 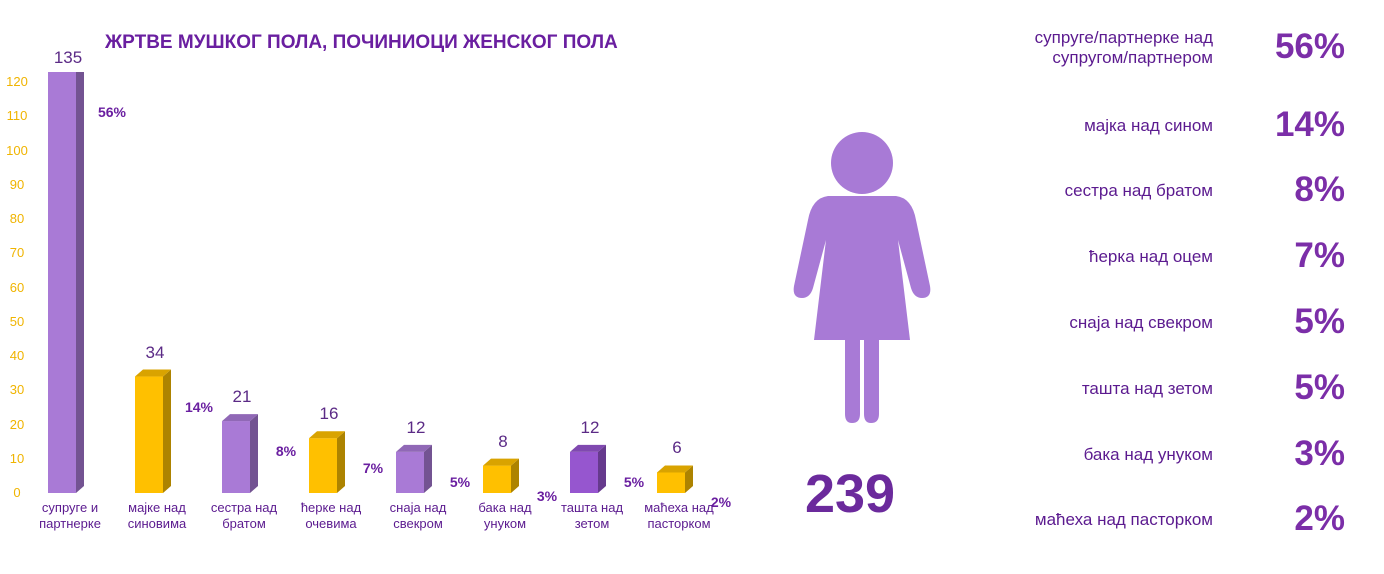 What do you see at coordinates (1319, 453) in the screenshot?
I see `breakdown-value: 3%` at bounding box center [1319, 453].